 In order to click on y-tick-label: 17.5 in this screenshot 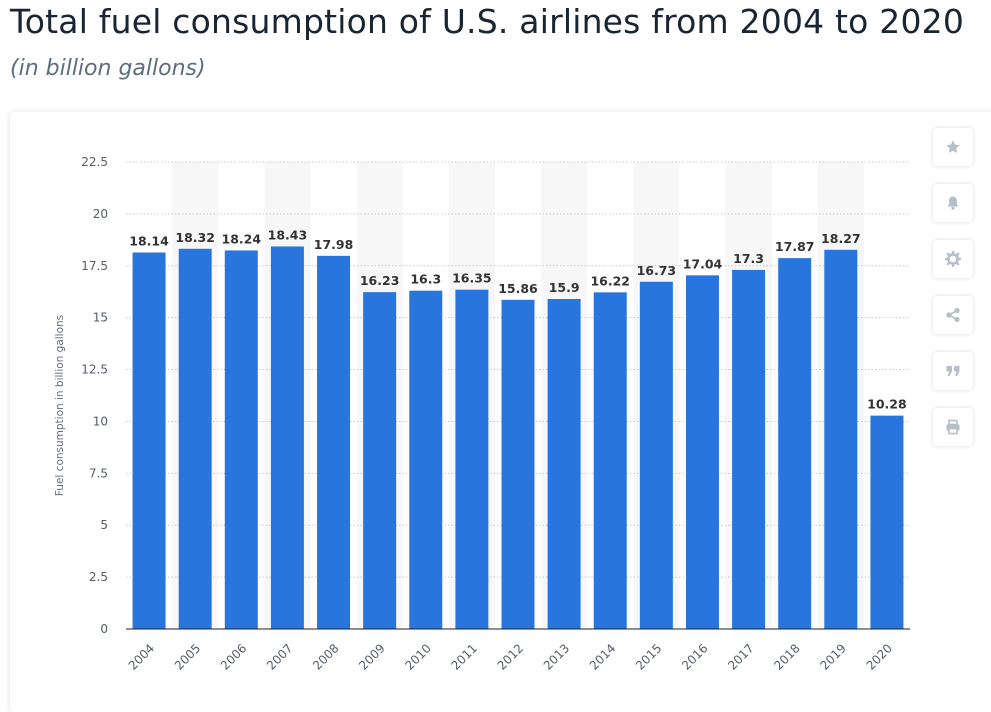, I will do `click(94, 266)`.